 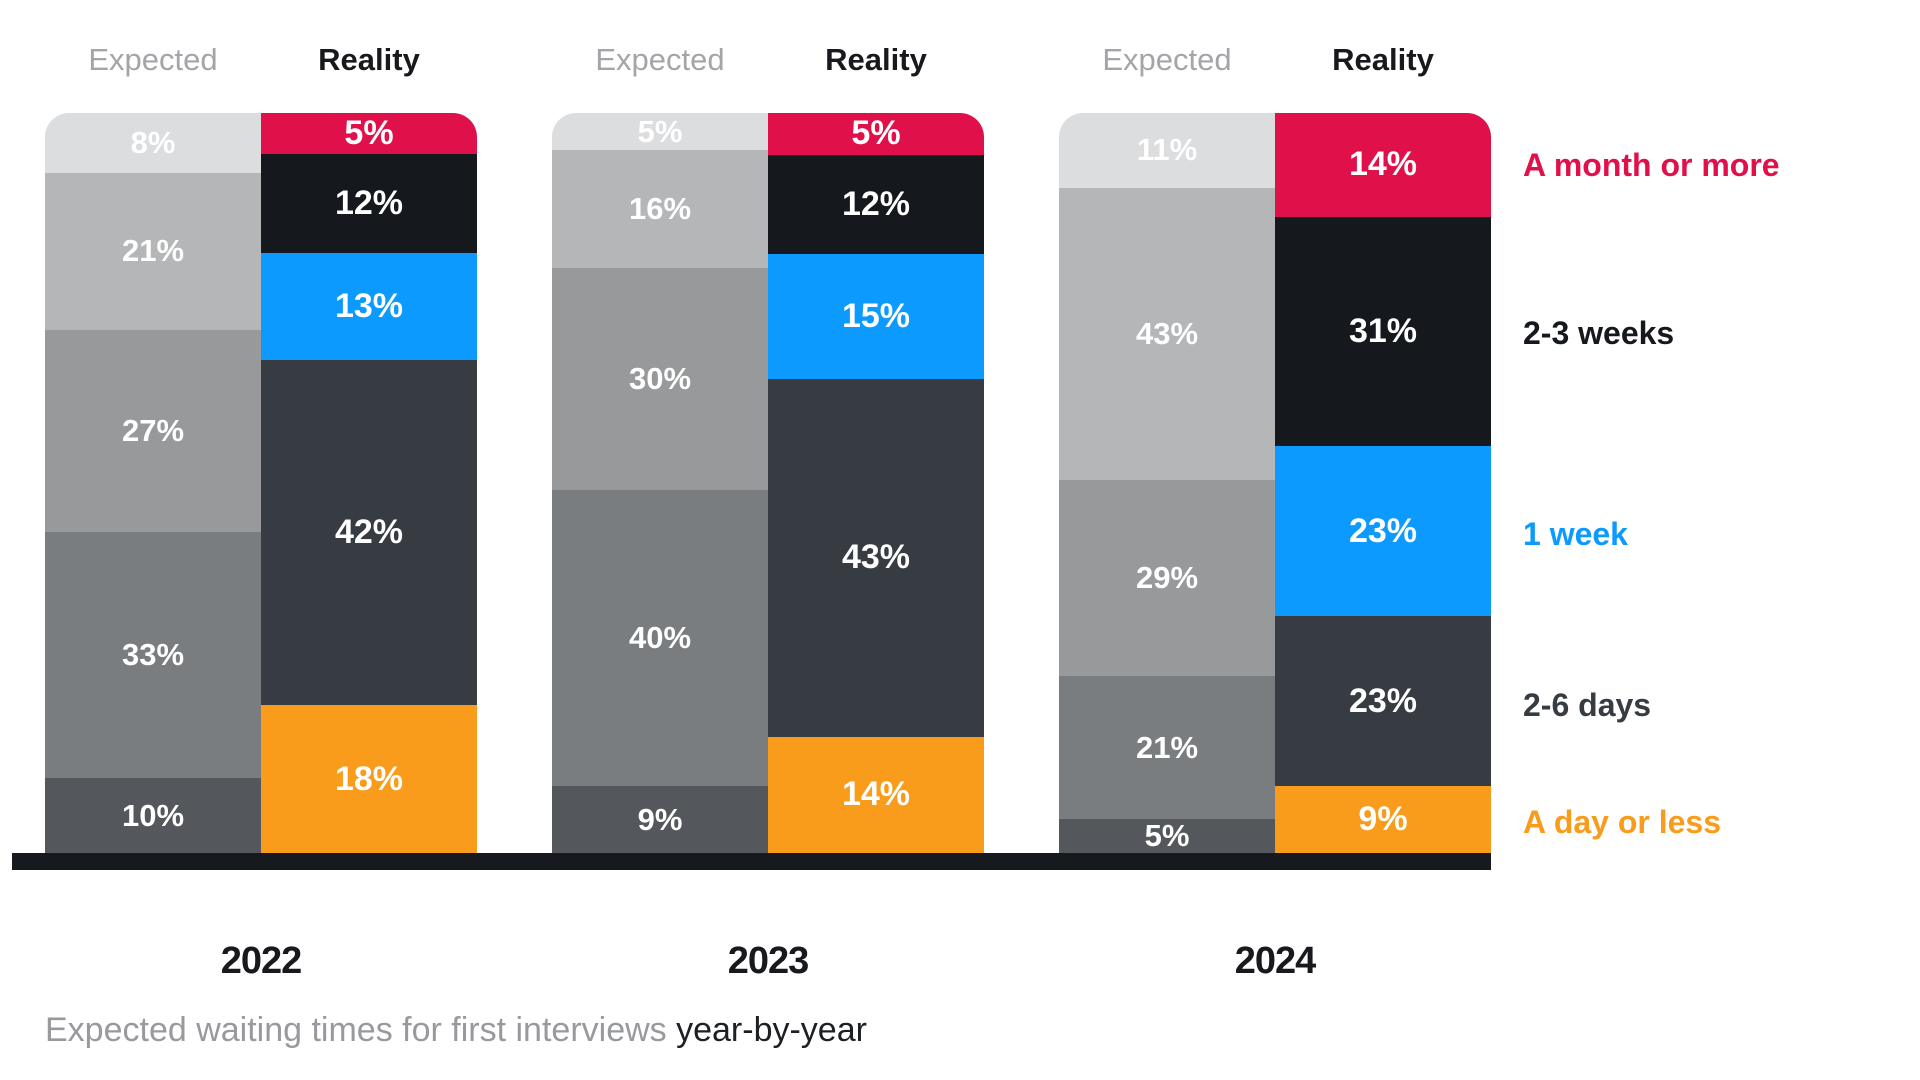 I want to click on bar-segment-2023-reality-1-week: 15%, so click(x=876, y=317).